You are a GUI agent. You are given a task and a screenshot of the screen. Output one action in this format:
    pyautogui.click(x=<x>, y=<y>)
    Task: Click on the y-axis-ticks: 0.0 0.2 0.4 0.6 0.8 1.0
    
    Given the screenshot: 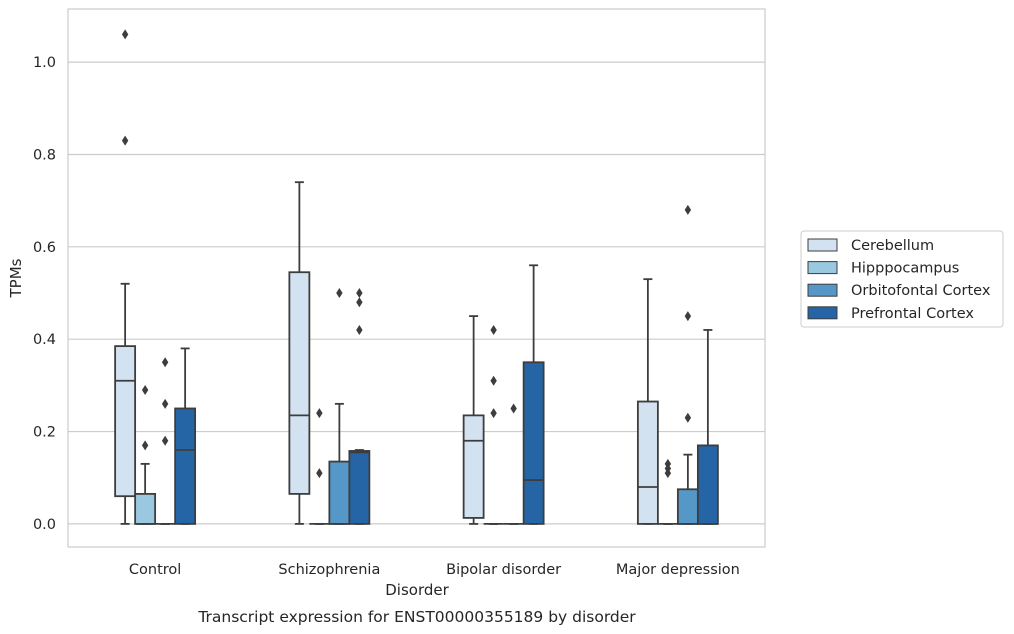 What is the action you would take?
    pyautogui.click(x=44, y=294)
    